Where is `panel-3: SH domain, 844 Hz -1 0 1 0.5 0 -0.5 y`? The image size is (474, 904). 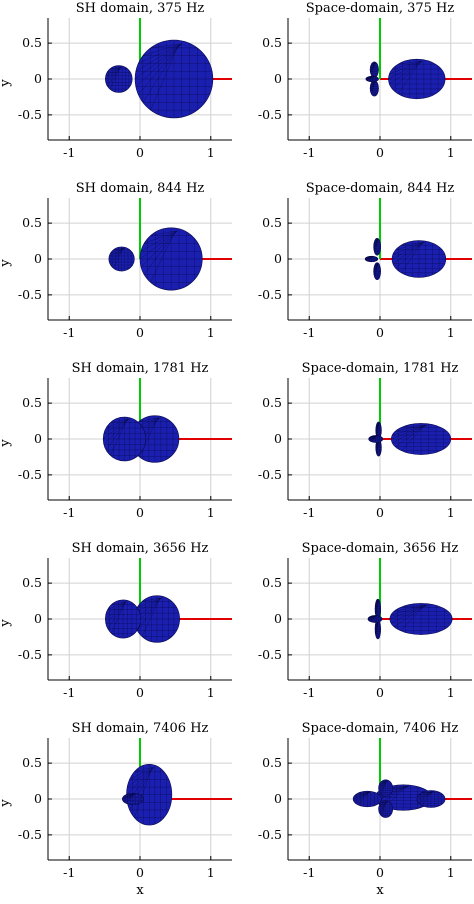 panel-3: SH domain, 844 Hz -1 0 1 0.5 0 -0.5 y is located at coordinates (116, 260).